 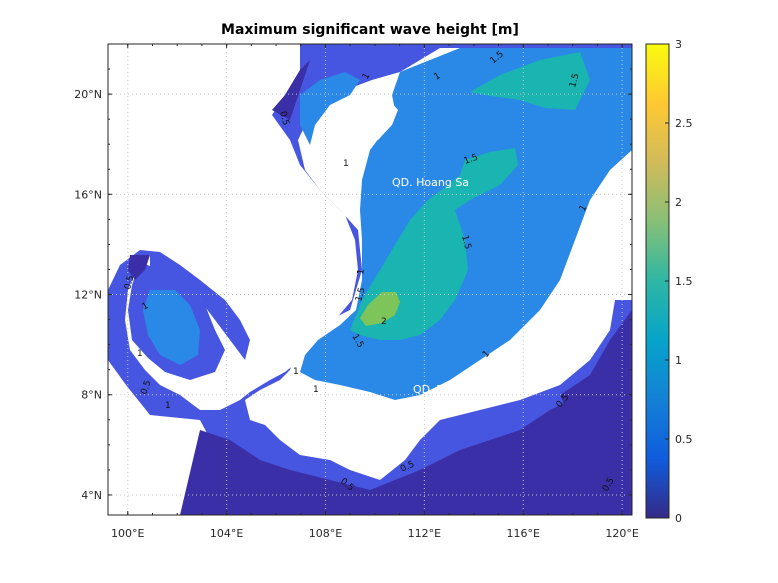 I want to click on x-tick-label: 100°E, so click(x=127, y=533).